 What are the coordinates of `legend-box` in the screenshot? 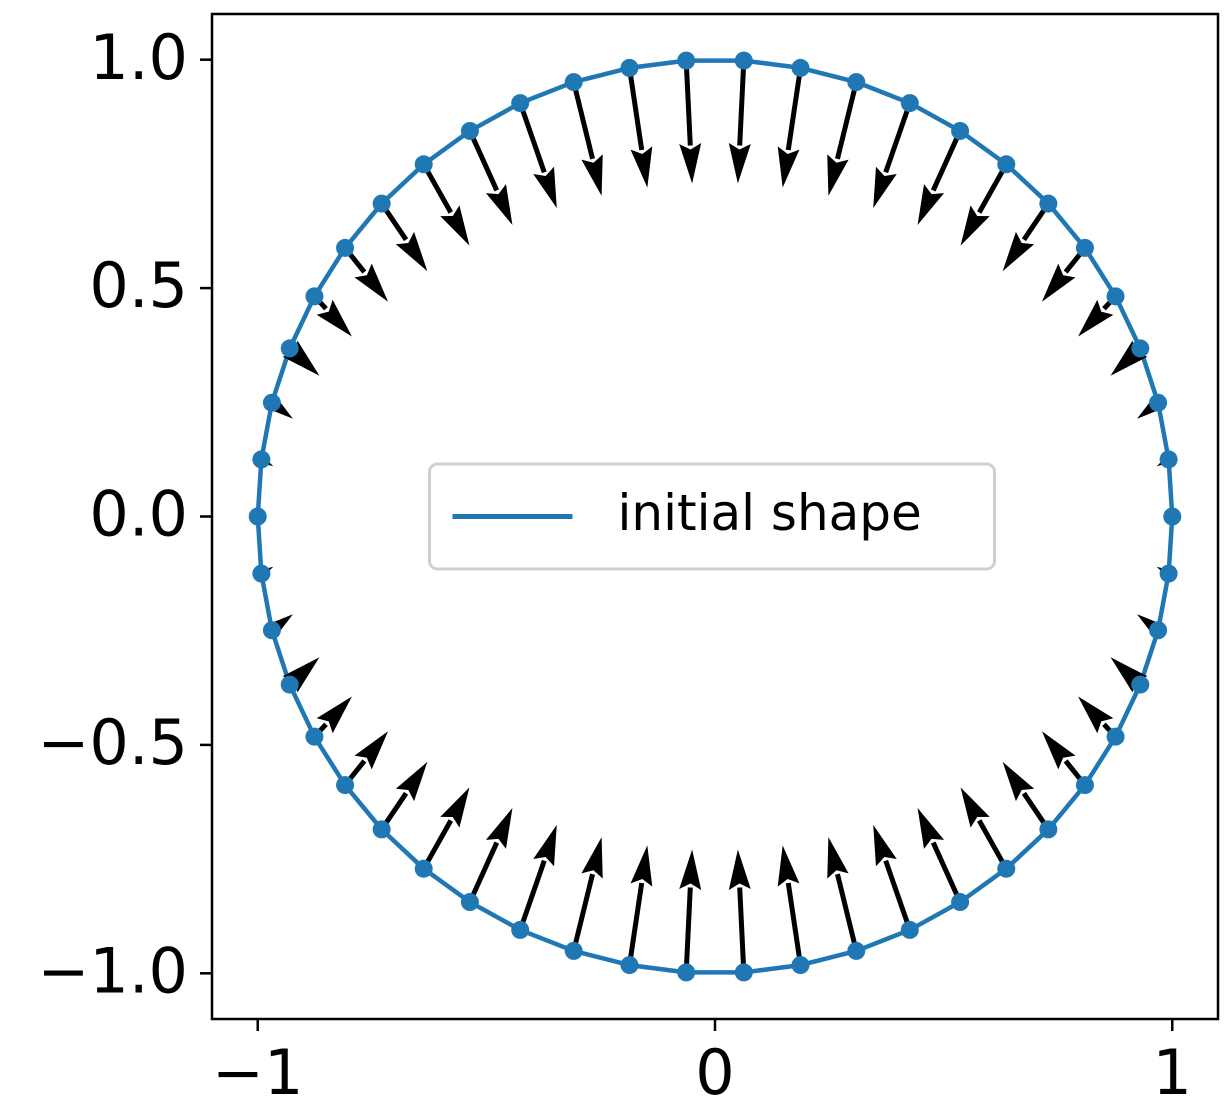 It's located at (712, 516).